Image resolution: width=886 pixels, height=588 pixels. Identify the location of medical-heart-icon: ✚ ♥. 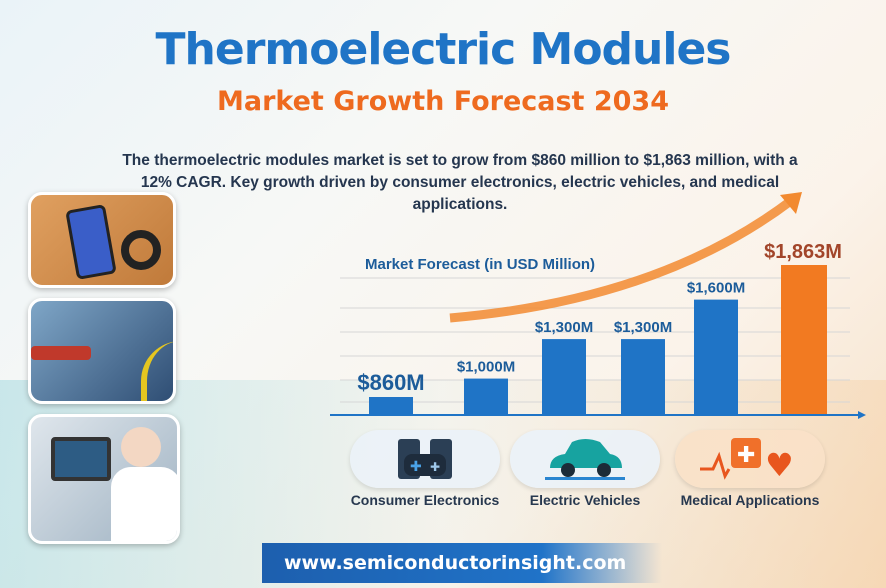
(747, 461).